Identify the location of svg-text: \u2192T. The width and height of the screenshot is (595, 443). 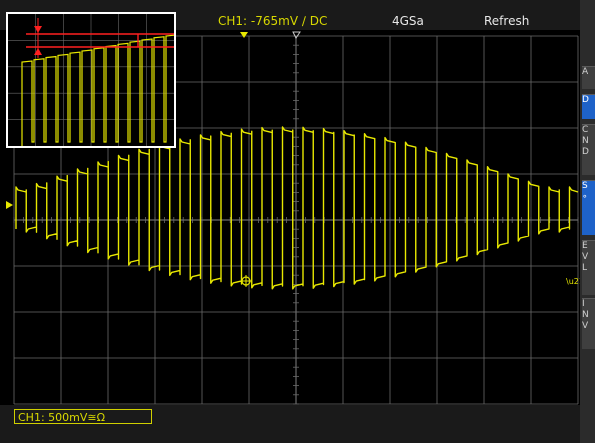
(573, 281).